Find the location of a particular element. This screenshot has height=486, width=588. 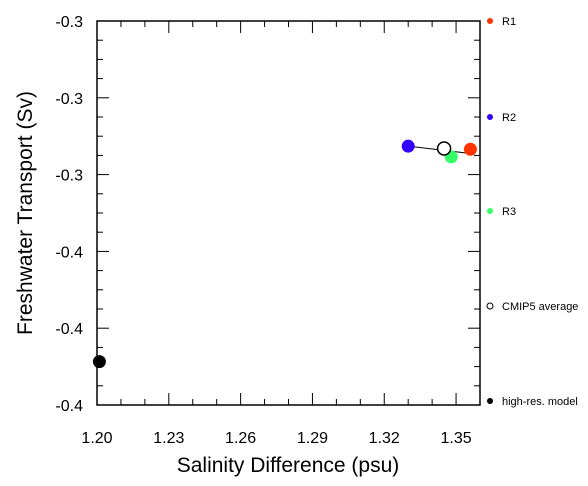

legend: R1 R2 R3 CMIP5 average high-res. model is located at coordinates (532, 212).